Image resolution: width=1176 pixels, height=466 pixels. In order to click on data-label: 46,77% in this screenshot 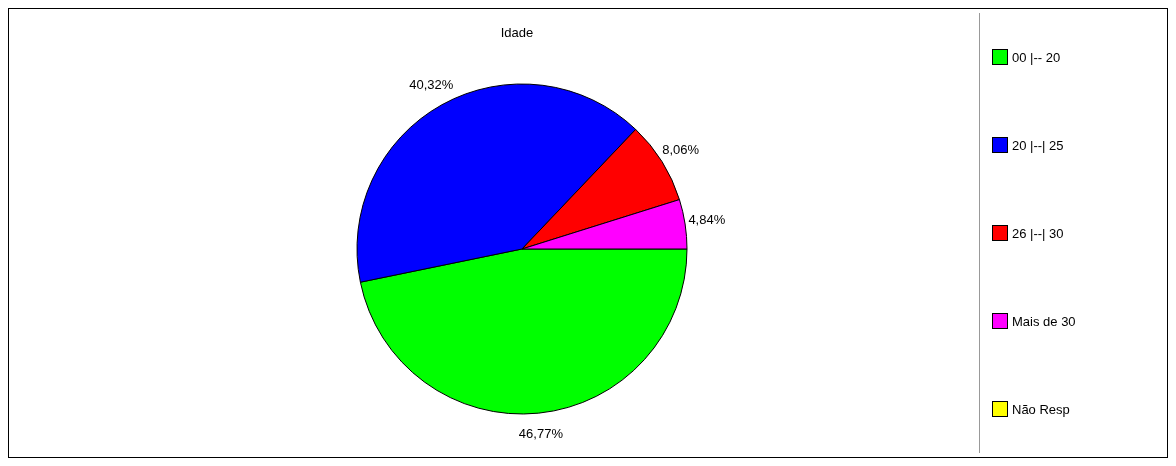, I will do `click(541, 434)`.